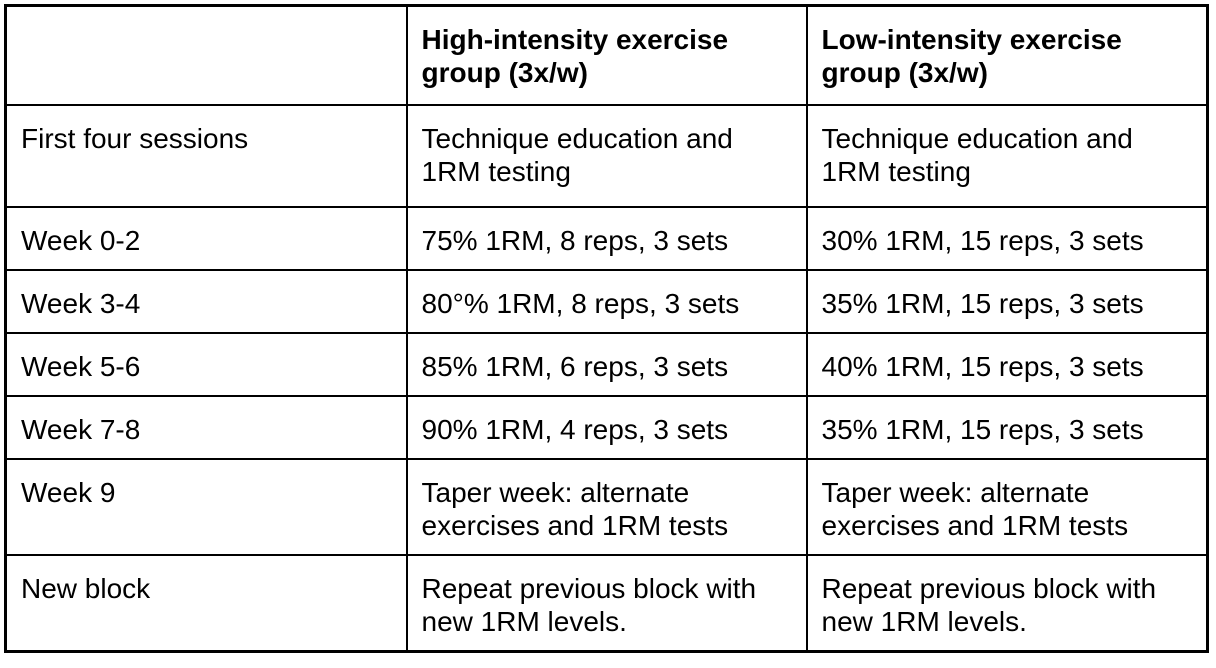 The image size is (1216, 668). What do you see at coordinates (206, 301) in the screenshot?
I see `row-label: Week 3-4` at bounding box center [206, 301].